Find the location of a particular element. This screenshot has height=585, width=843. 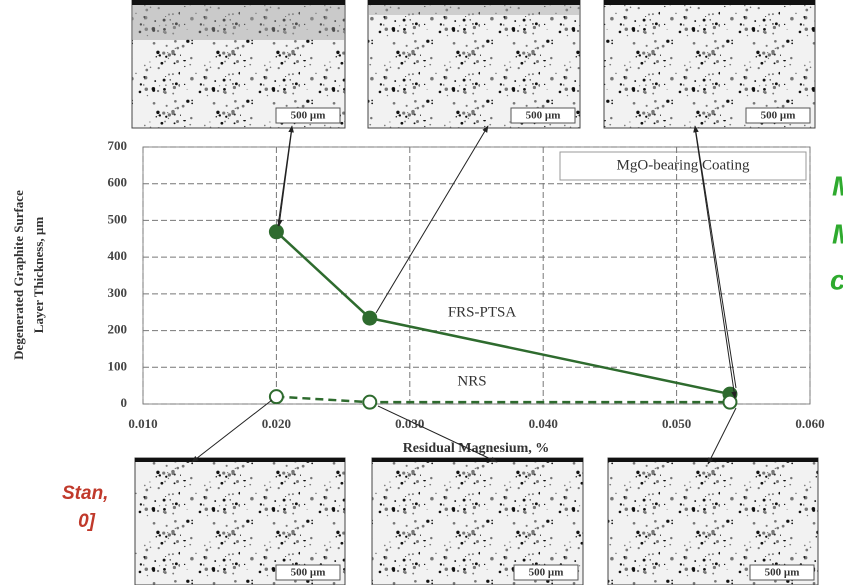

y-axis-label: Layer Thickness, µm is located at coordinates (38, 275).